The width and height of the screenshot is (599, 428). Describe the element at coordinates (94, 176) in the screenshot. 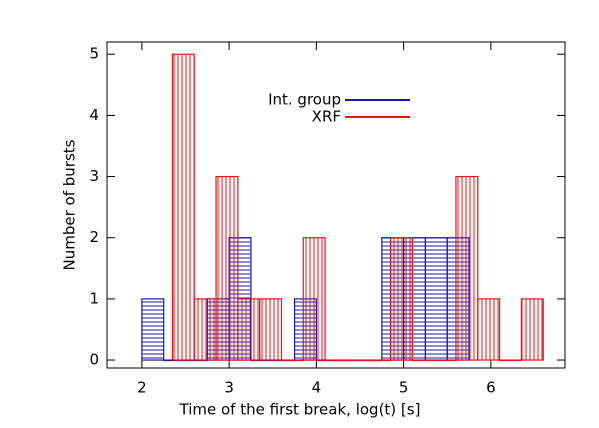

I see `y-tick-label: 3` at that location.